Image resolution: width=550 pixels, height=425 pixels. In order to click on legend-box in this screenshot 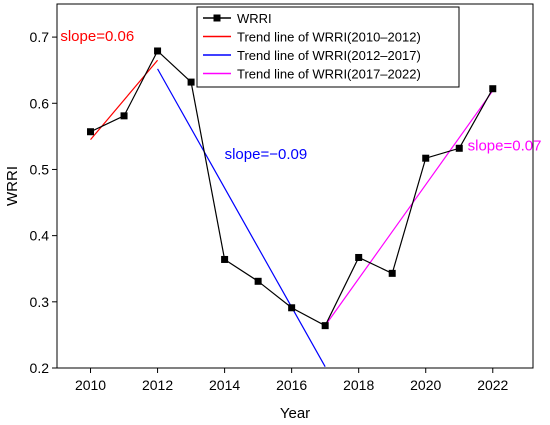, I will do `click(328, 47)`.